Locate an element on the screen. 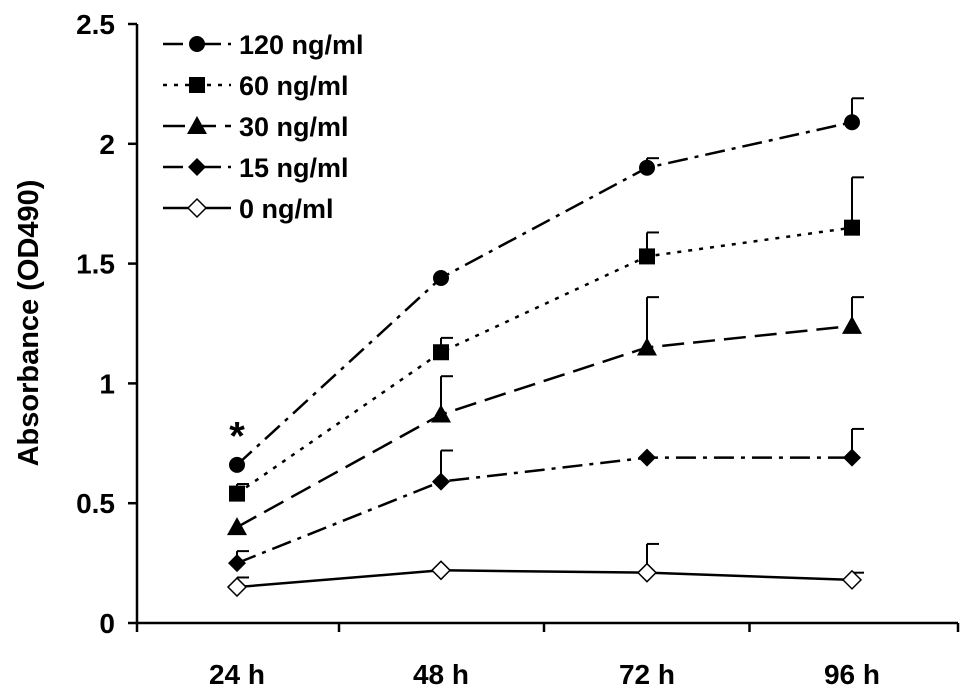 The height and width of the screenshot is (699, 969). x-tick-label: 48 h is located at coordinates (441, 674).